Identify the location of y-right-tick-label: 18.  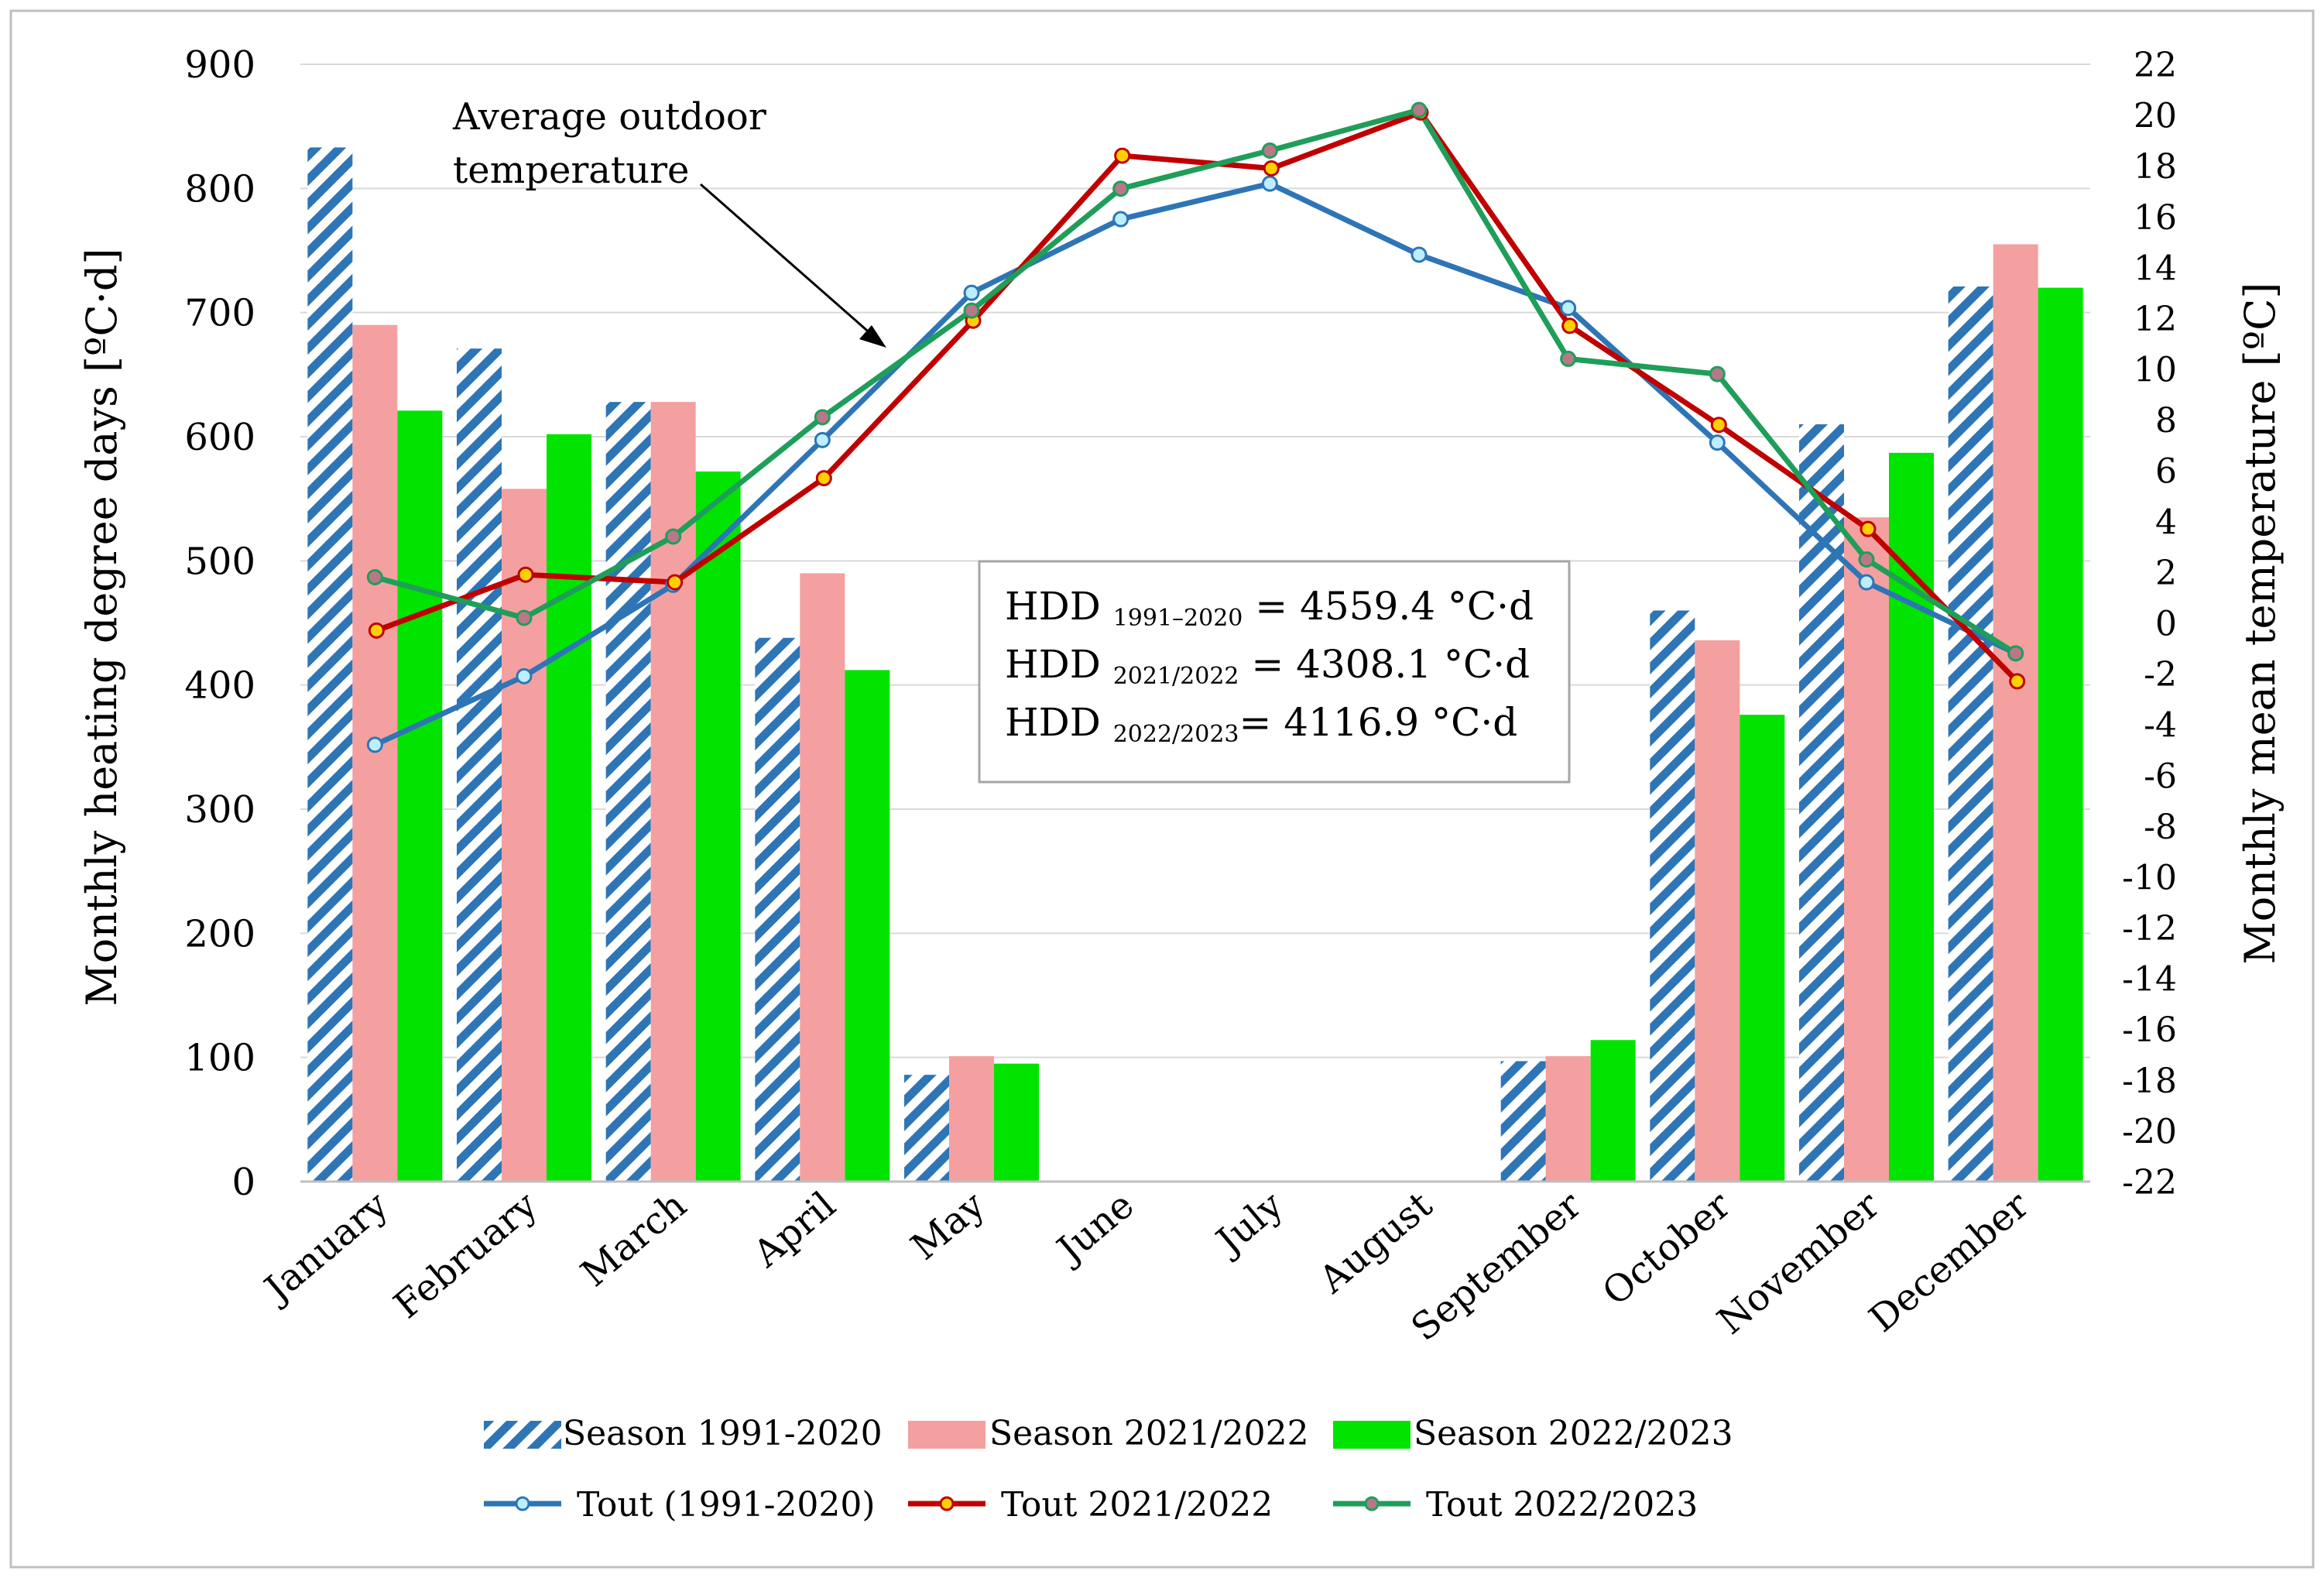
(2155, 167).